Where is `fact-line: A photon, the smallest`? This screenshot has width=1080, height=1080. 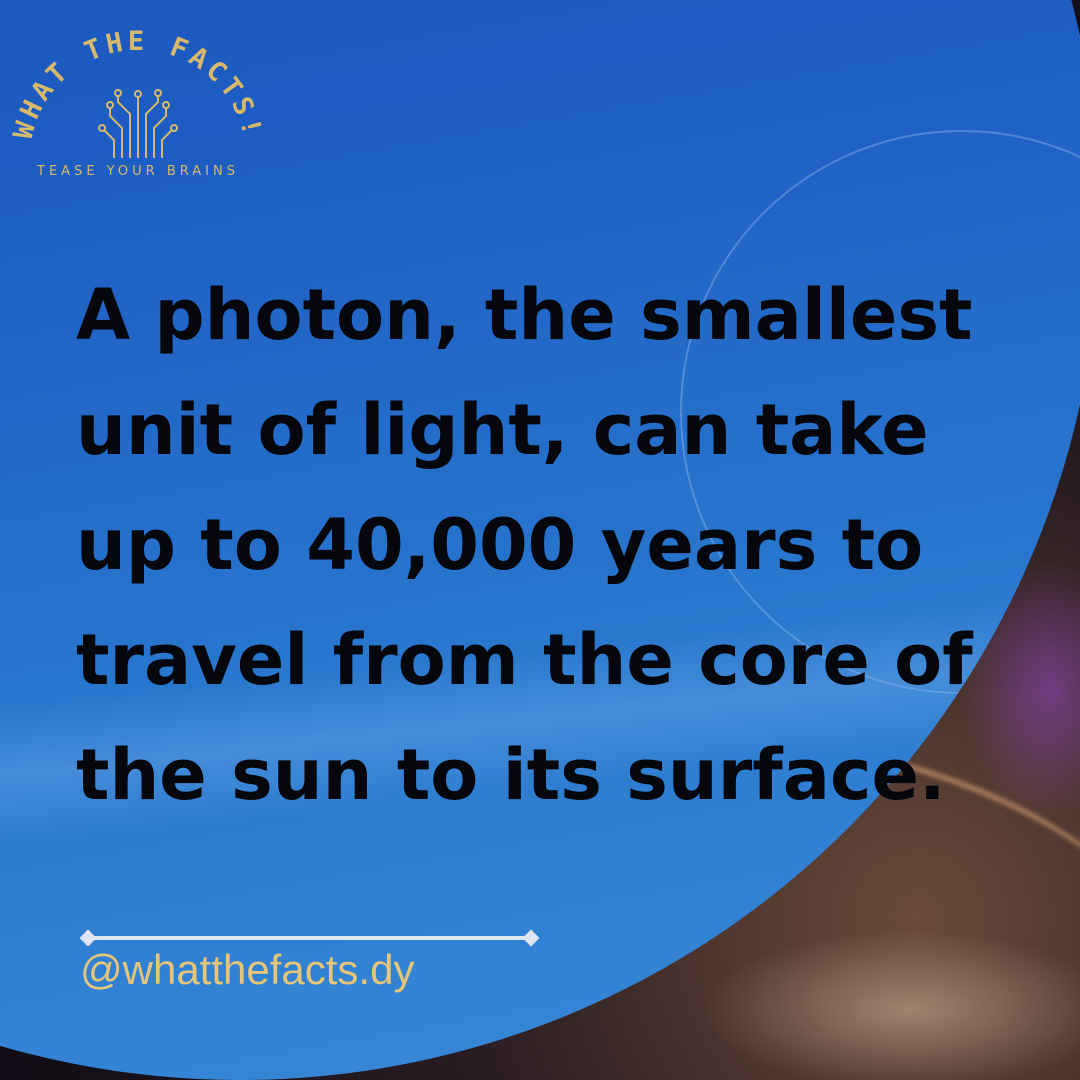 fact-line: A photon, the smallest is located at coordinates (524, 315).